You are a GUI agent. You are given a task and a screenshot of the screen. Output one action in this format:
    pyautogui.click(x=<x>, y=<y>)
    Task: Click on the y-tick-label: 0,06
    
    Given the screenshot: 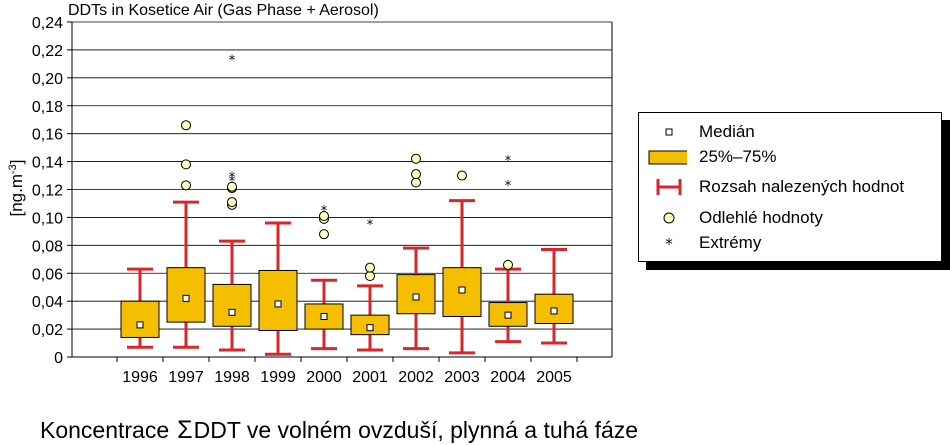 What is the action you would take?
    pyautogui.click(x=47, y=274)
    